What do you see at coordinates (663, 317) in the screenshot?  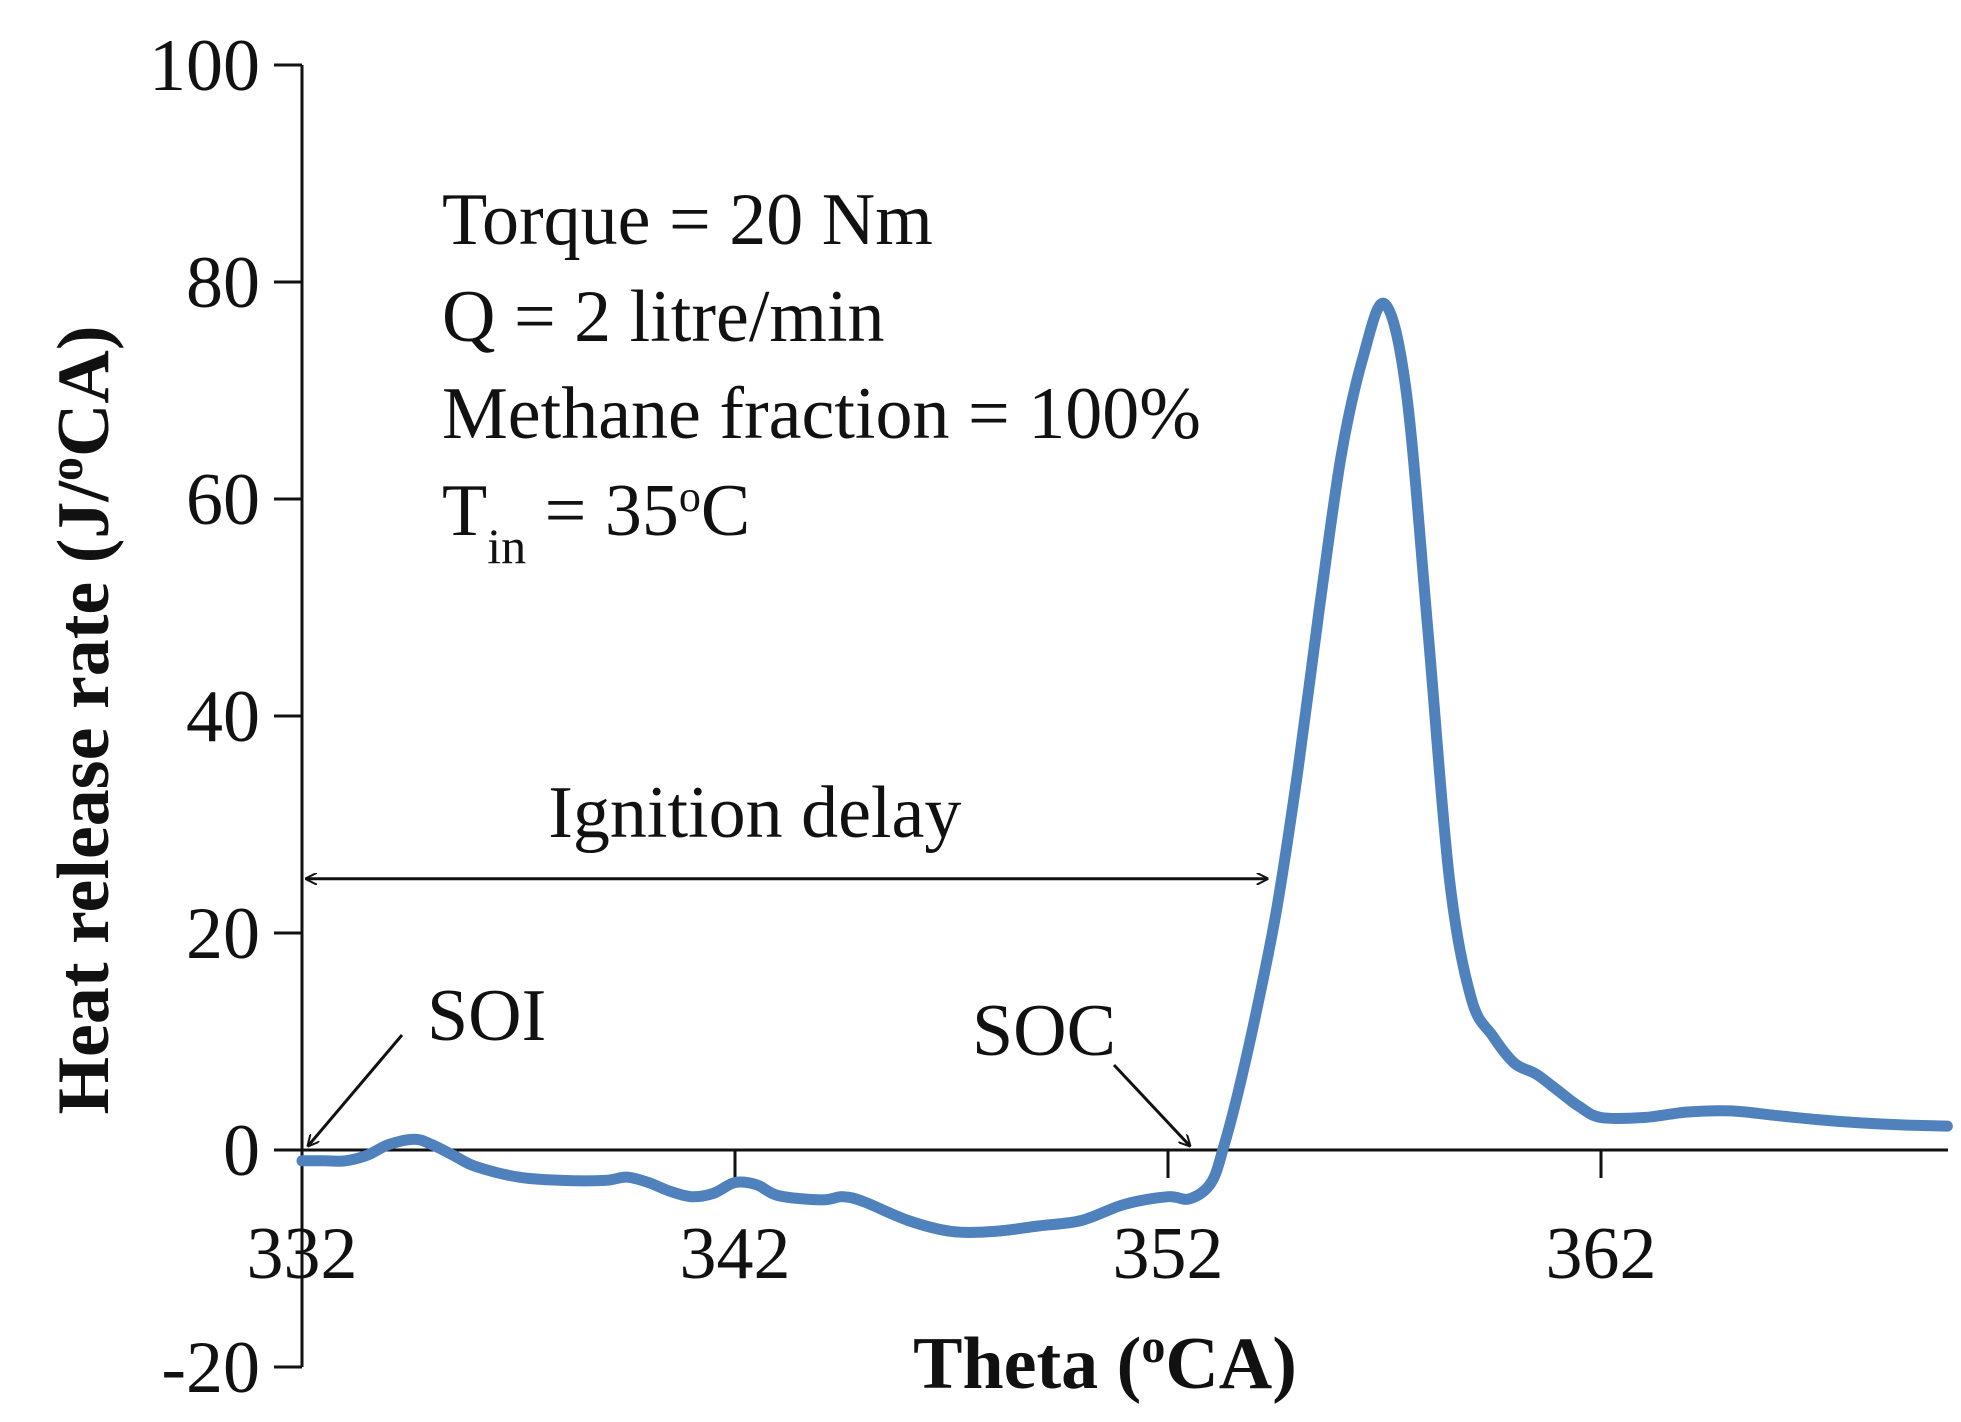 I see `condition-flow: Q = 2 litre/min` at bounding box center [663, 317].